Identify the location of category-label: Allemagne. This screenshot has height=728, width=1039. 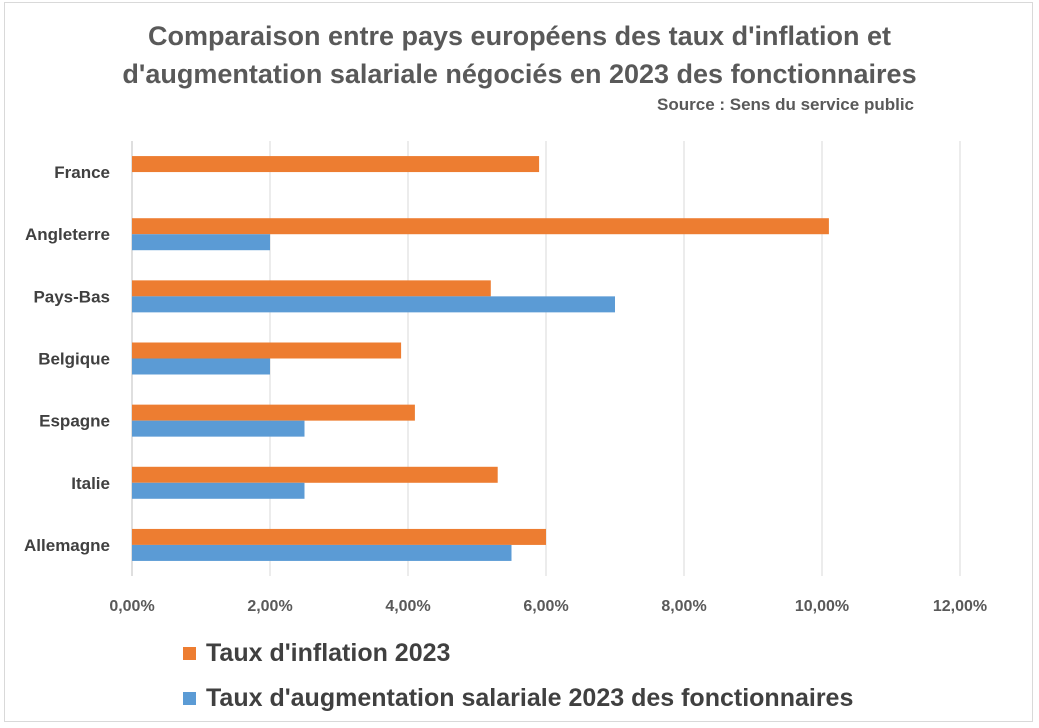
(67, 545).